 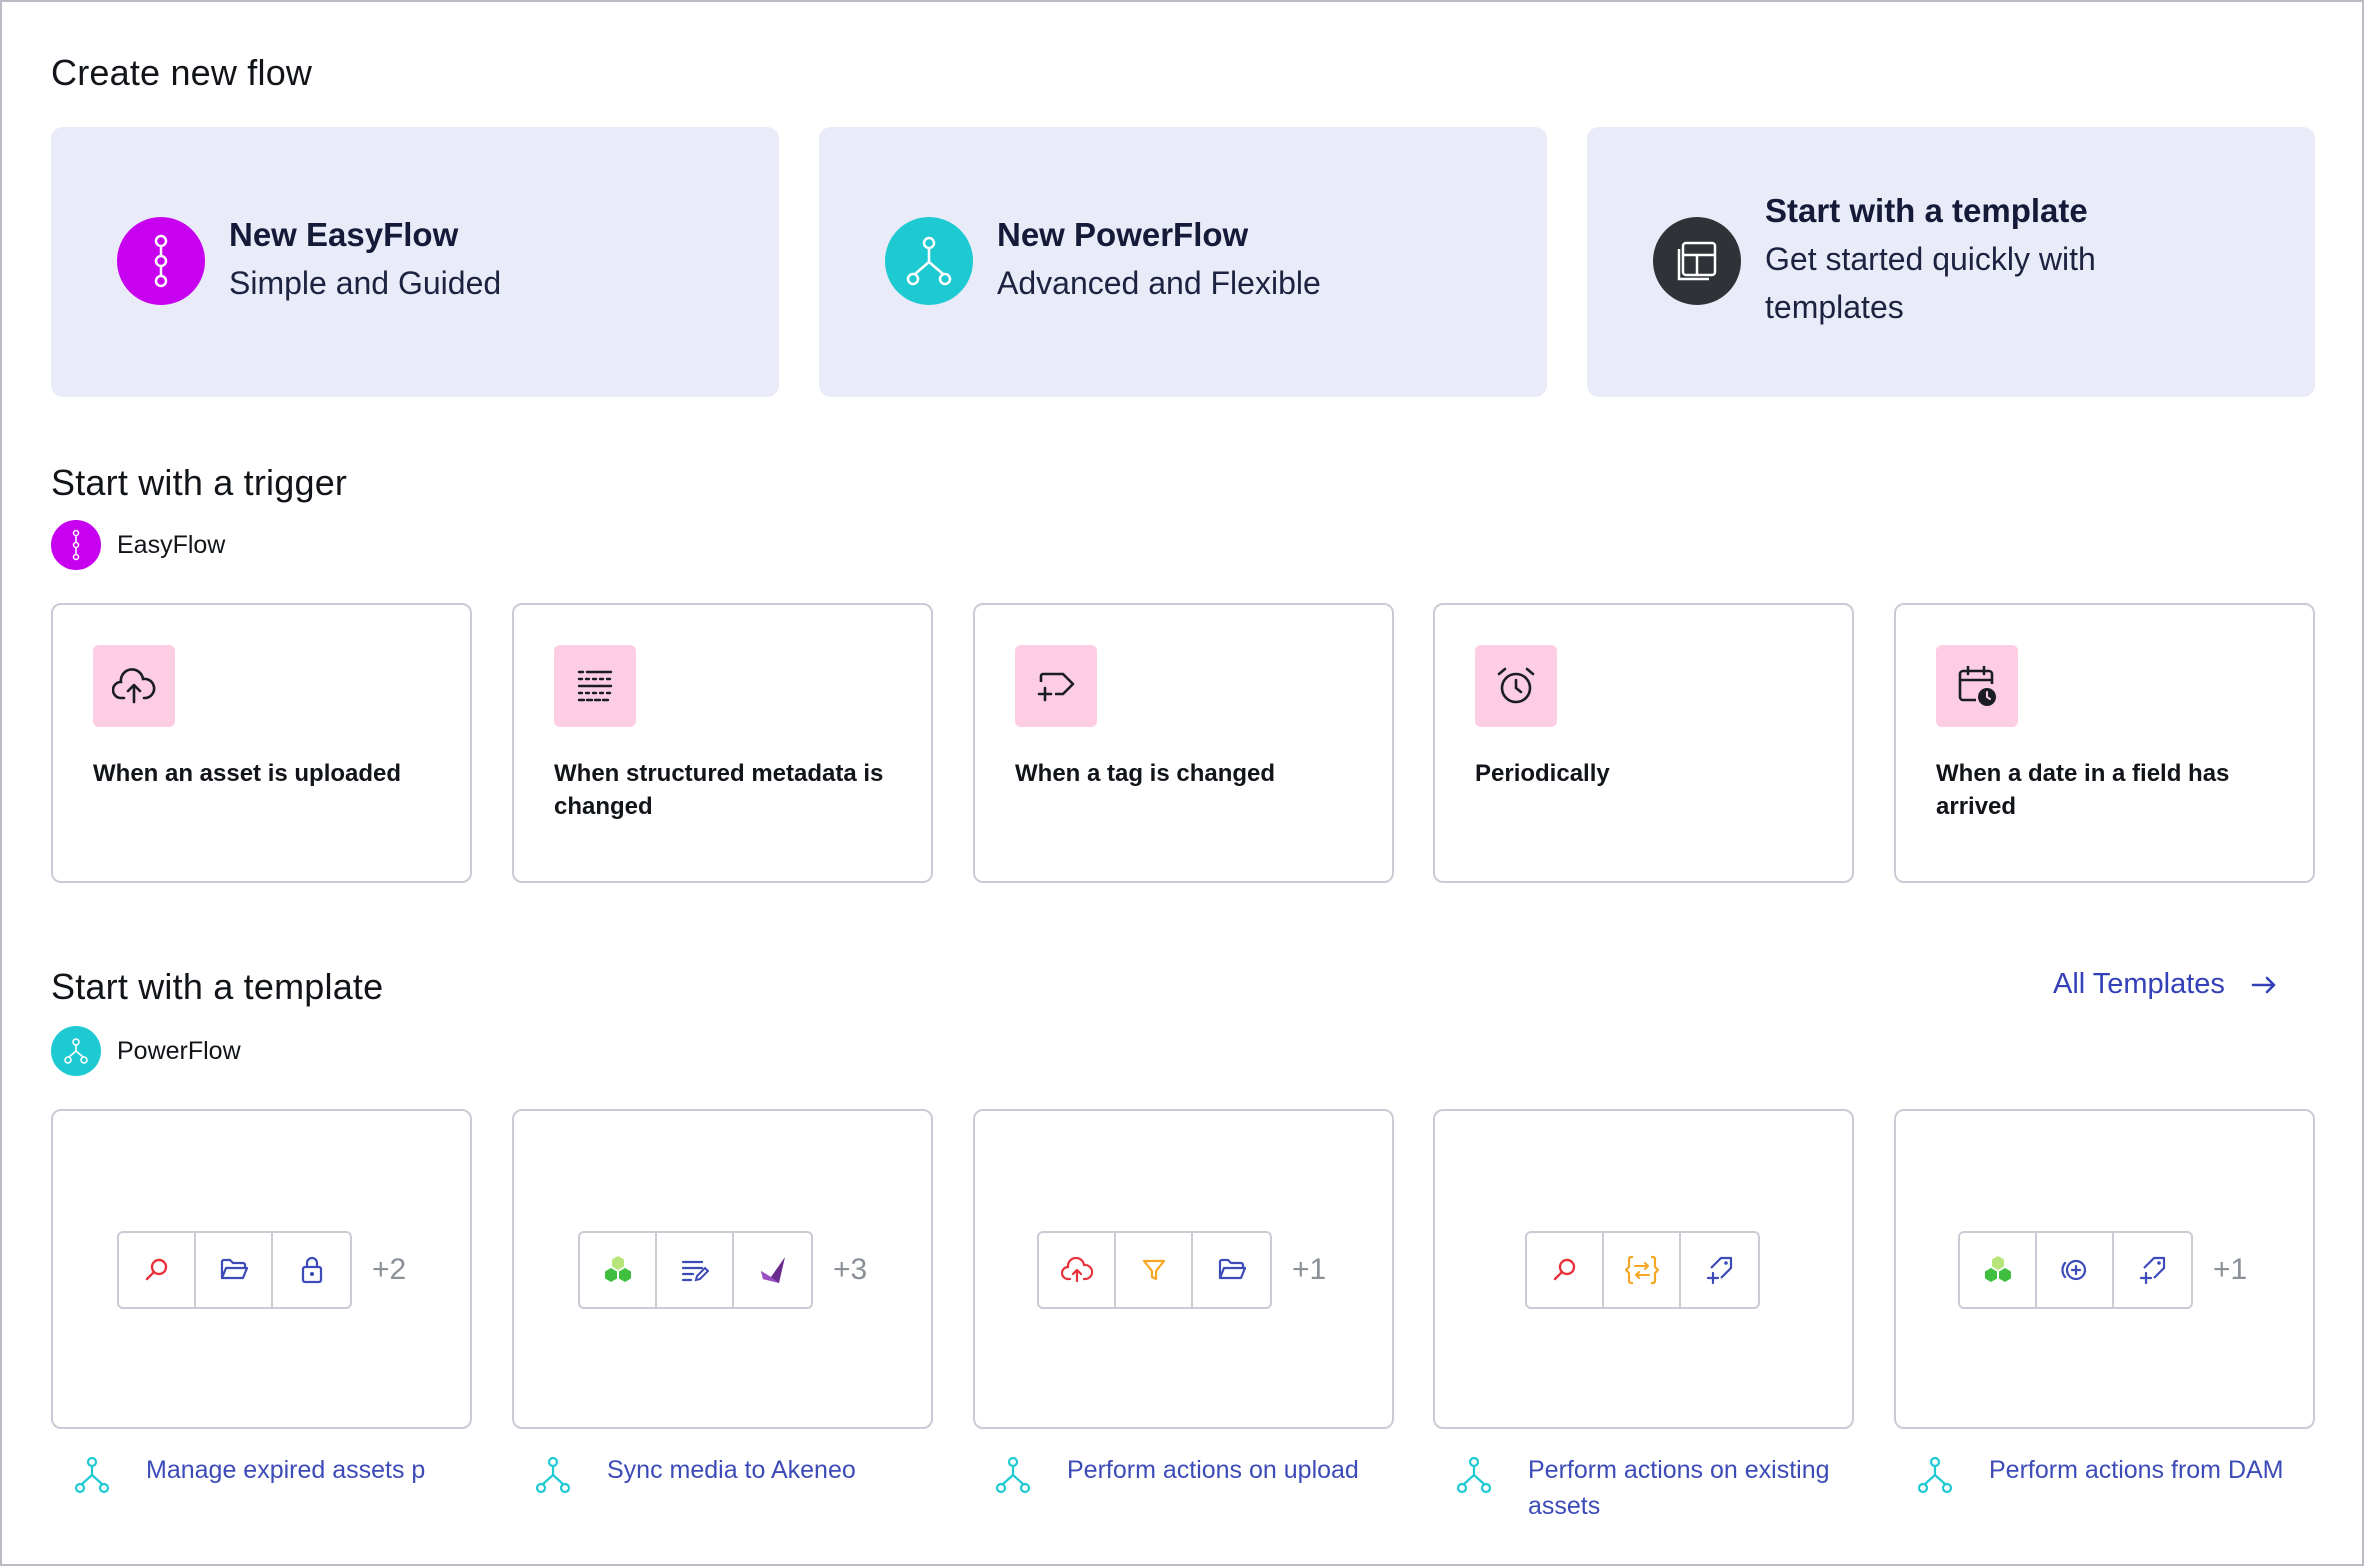 What do you see at coordinates (1145, 773) in the screenshot?
I see `trigger-label: When a tag is changed` at bounding box center [1145, 773].